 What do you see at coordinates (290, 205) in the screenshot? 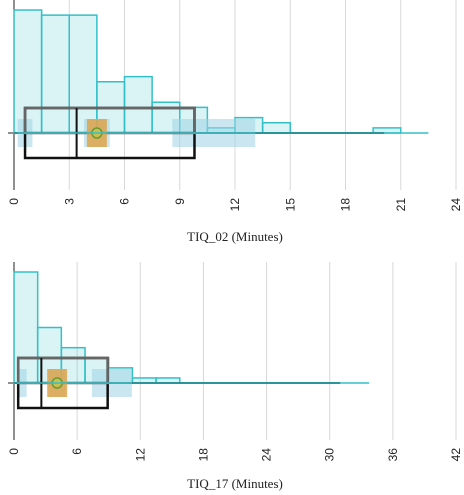
I see `x-tick-label: 15` at bounding box center [290, 205].